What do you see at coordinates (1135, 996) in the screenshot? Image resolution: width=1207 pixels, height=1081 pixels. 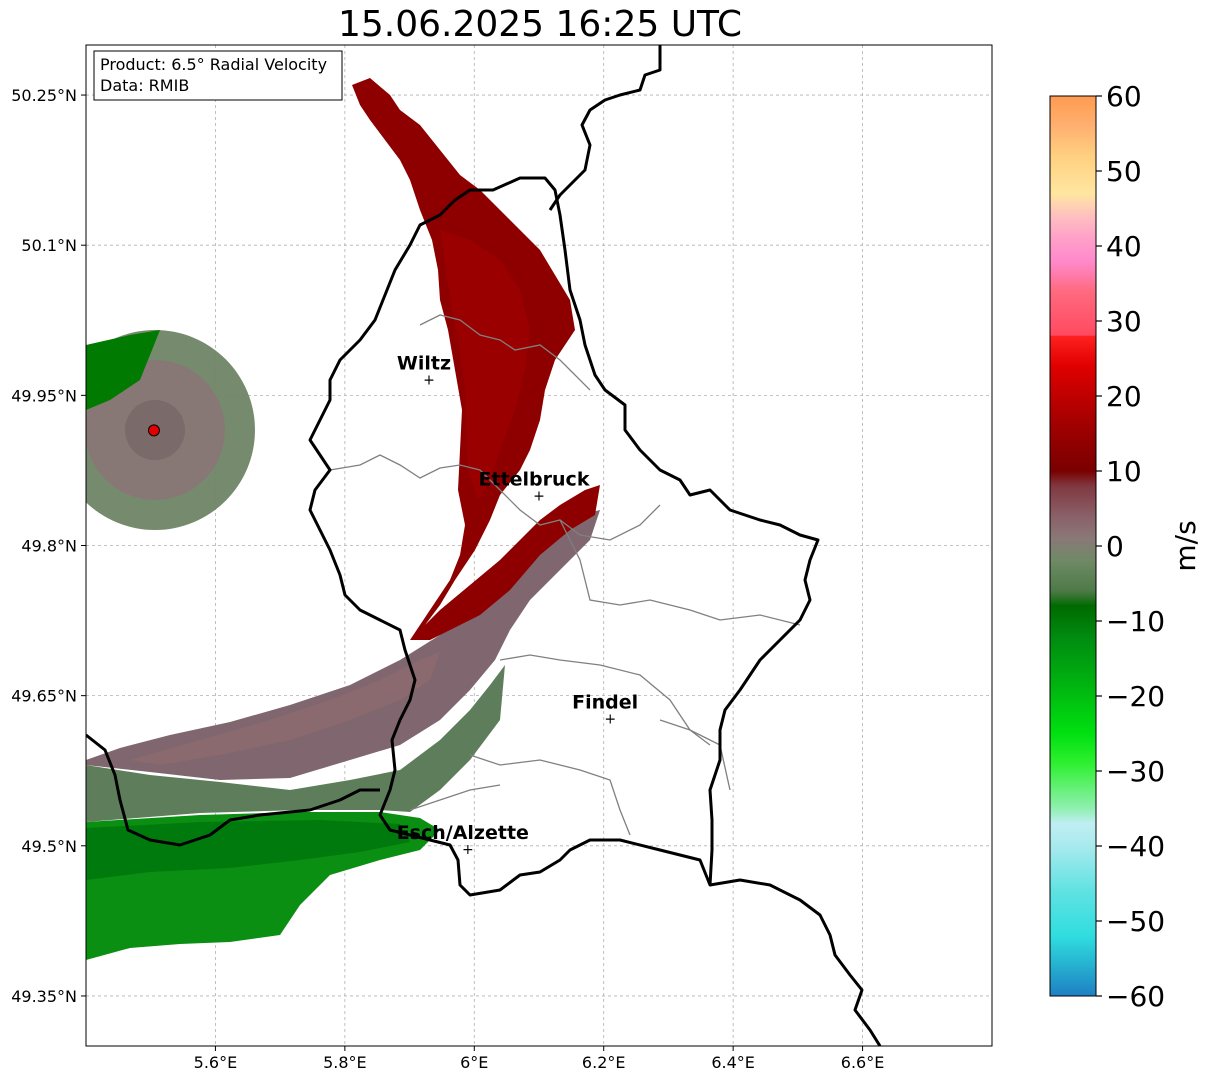 I see `colorbar-tick-label: −60` at bounding box center [1135, 996].